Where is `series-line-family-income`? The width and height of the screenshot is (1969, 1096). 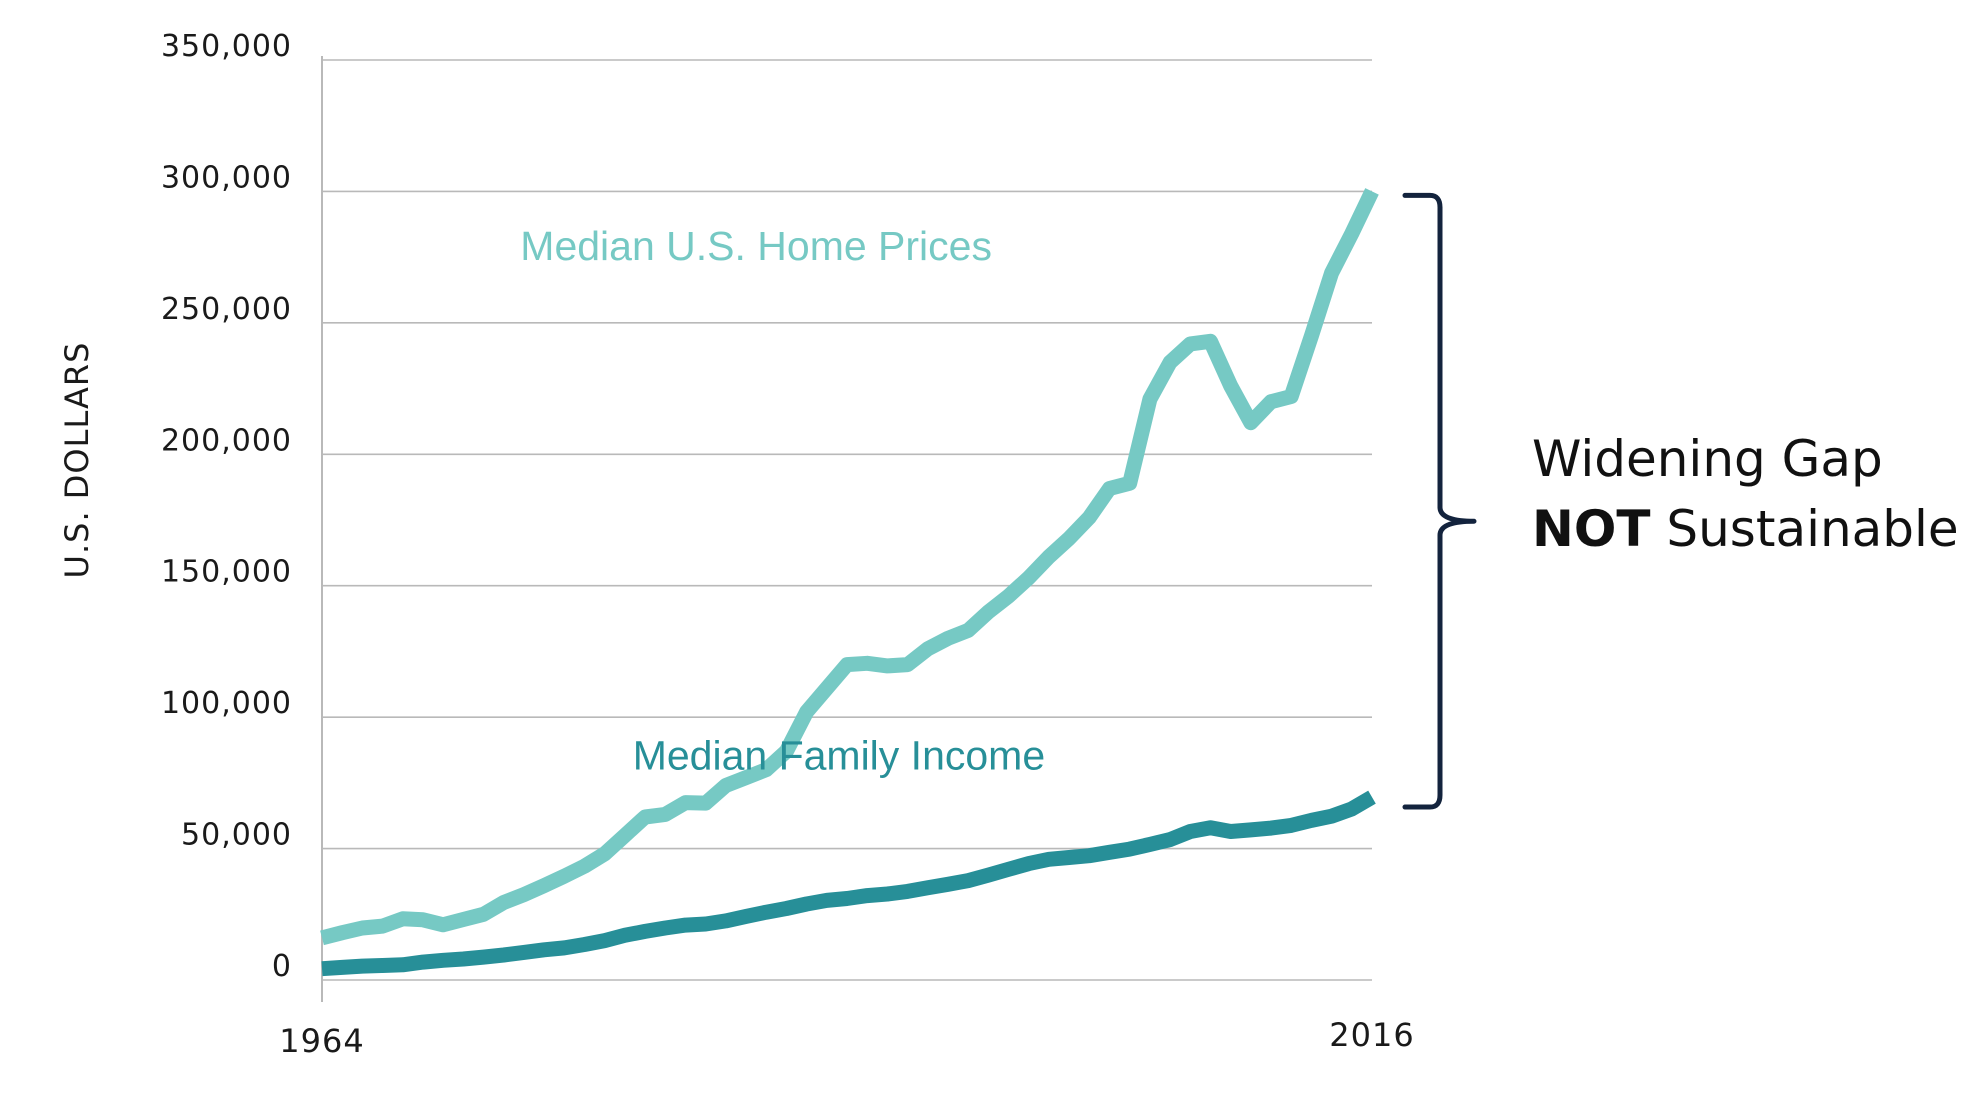
series-line-family-income is located at coordinates (848, 883).